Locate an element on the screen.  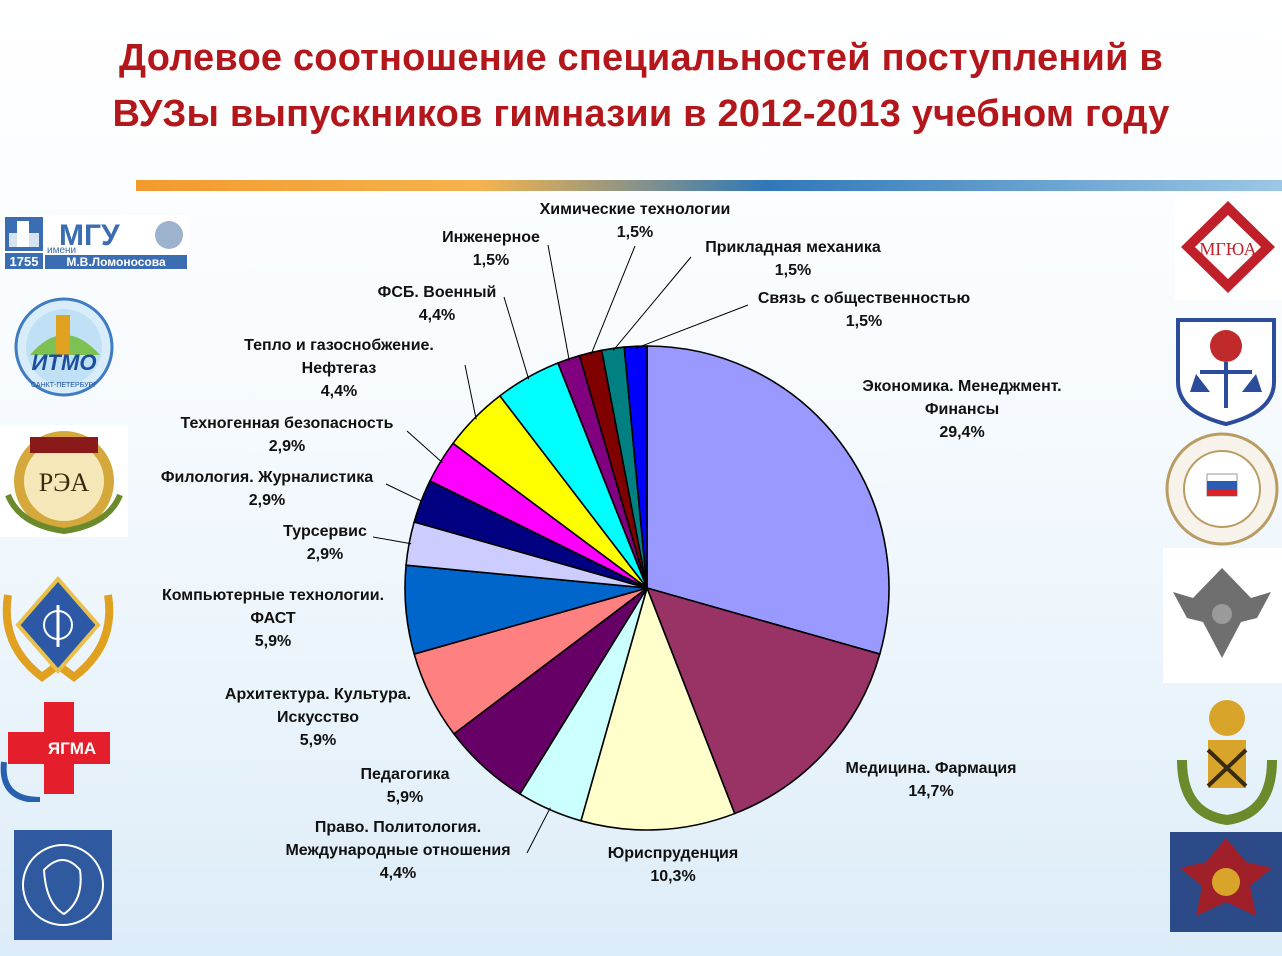
slice-label: Прикладная механика 1,5% is located at coordinates (793, 259).